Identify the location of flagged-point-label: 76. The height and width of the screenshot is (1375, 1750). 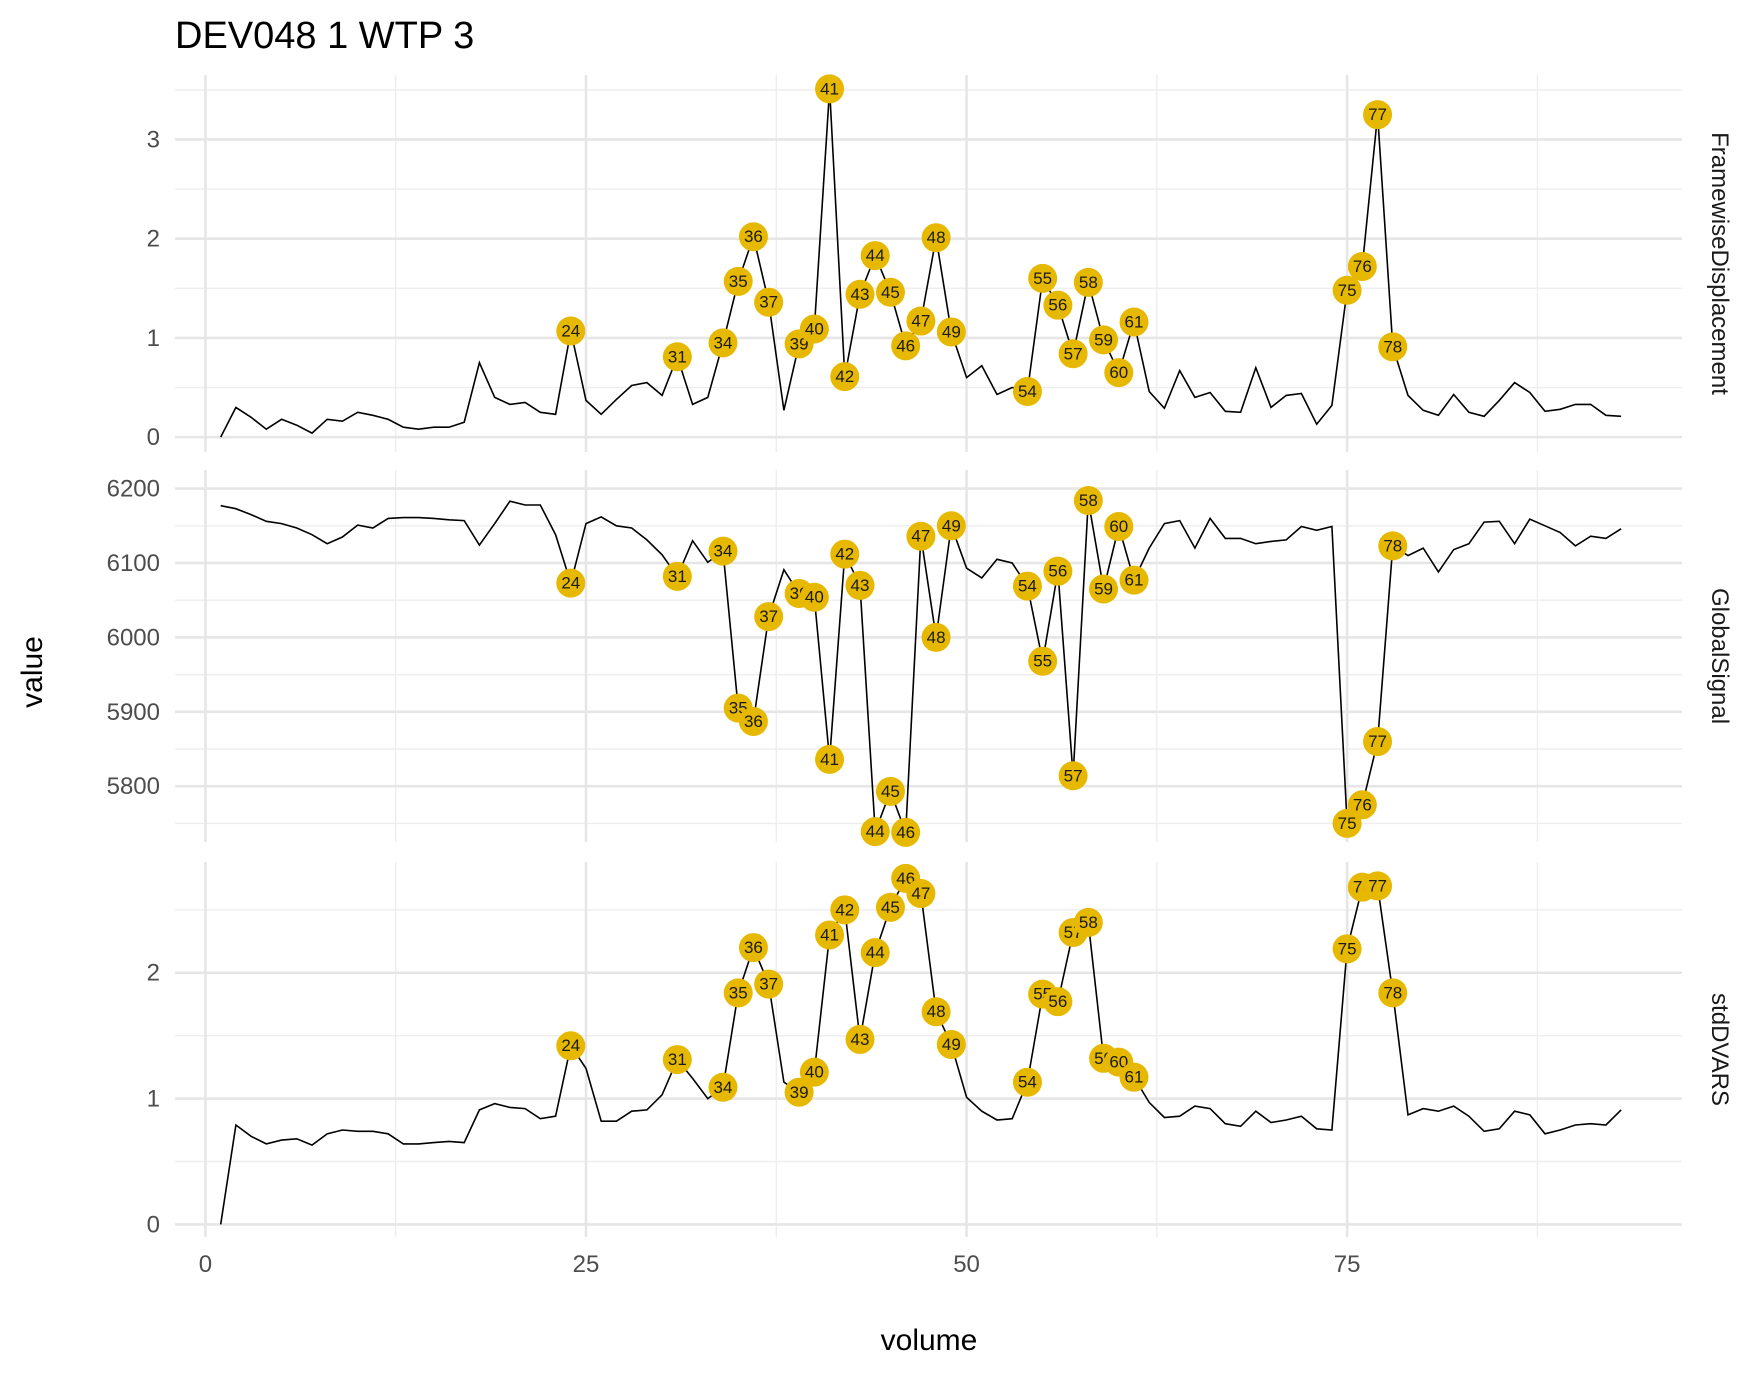
(1362, 804).